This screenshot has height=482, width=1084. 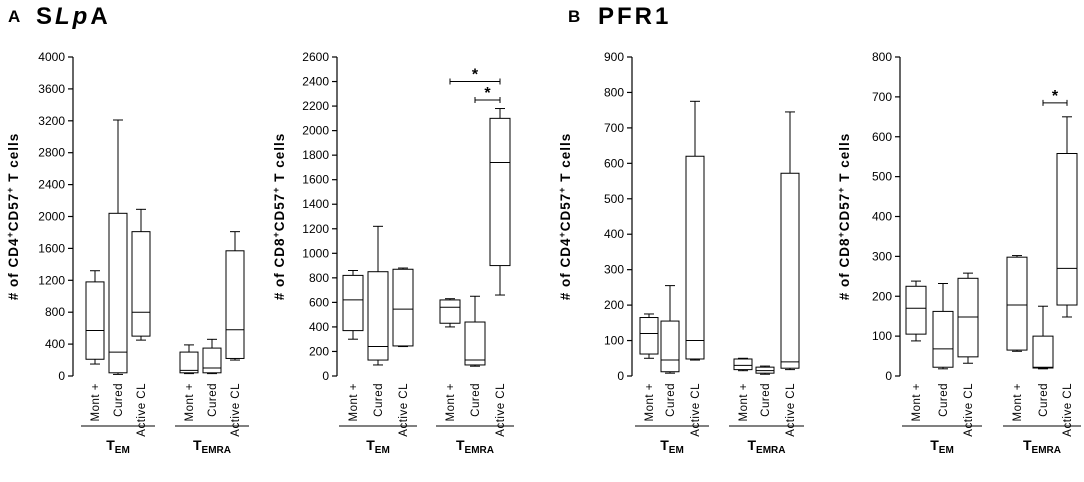 What do you see at coordinates (315, 155) in the screenshot?
I see `y-tick-label: 1800` at bounding box center [315, 155].